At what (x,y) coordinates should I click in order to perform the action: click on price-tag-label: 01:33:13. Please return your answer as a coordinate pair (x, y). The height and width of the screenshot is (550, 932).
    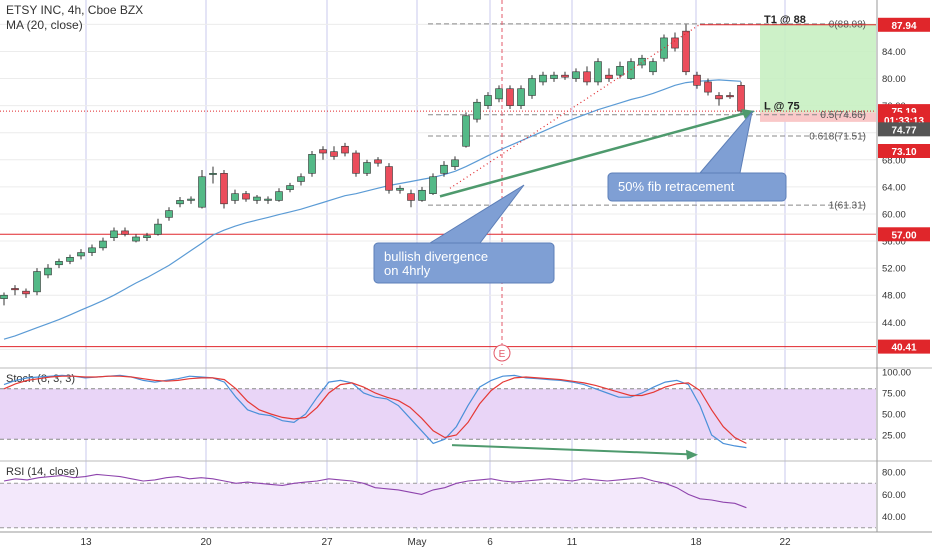
    Looking at the image, I should click on (904, 121).